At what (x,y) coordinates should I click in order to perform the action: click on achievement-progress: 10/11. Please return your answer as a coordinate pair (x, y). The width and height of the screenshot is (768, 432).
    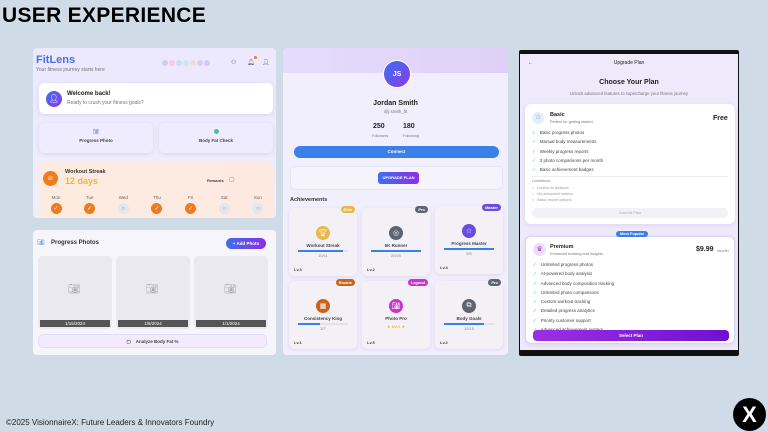
    Looking at the image, I should click on (323, 255).